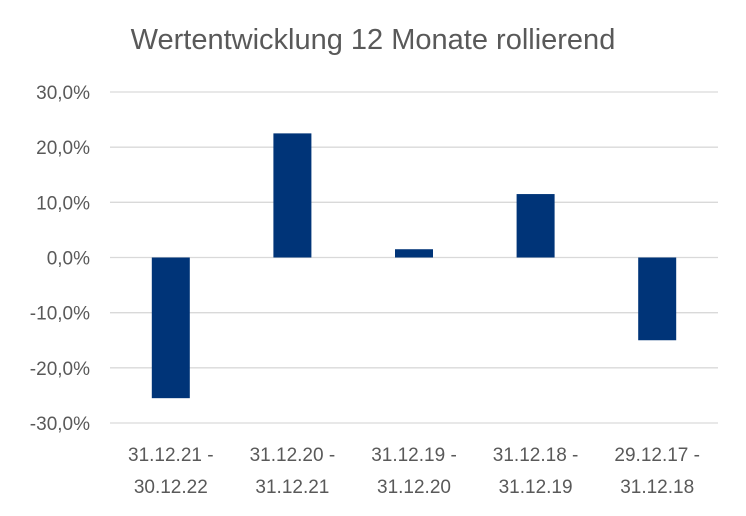 Image resolution: width=746 pixels, height=516 pixels. What do you see at coordinates (60, 424) in the screenshot?
I see `y-tick-label: -30,0%` at bounding box center [60, 424].